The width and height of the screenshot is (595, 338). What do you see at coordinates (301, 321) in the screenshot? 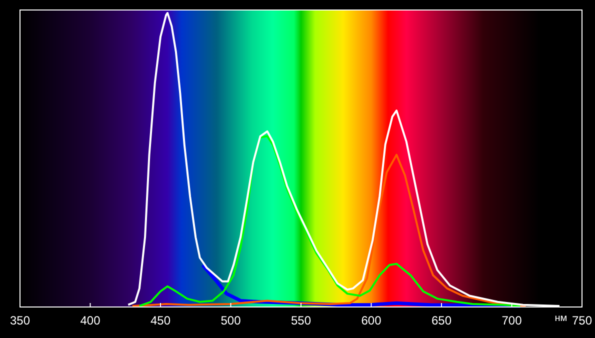
I see `x-tick-label: 550` at bounding box center [301, 321].